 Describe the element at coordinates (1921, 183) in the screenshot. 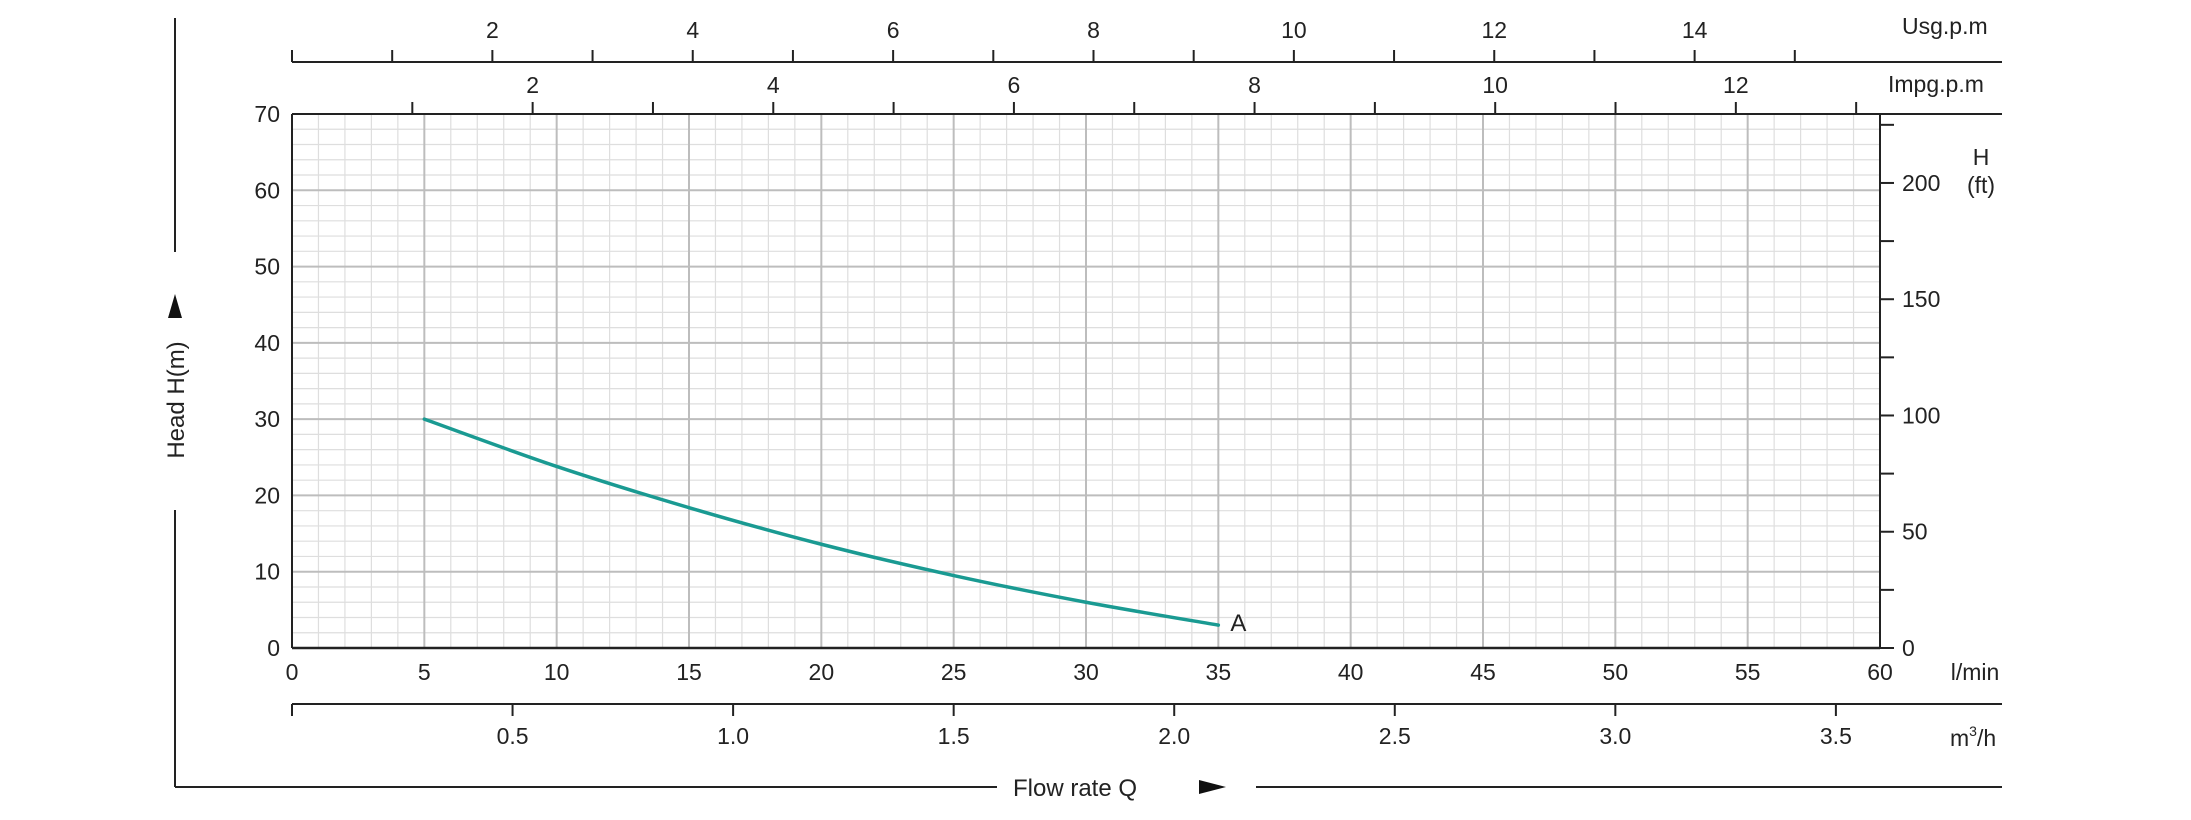

I see `ft-tick-label: 200` at that location.